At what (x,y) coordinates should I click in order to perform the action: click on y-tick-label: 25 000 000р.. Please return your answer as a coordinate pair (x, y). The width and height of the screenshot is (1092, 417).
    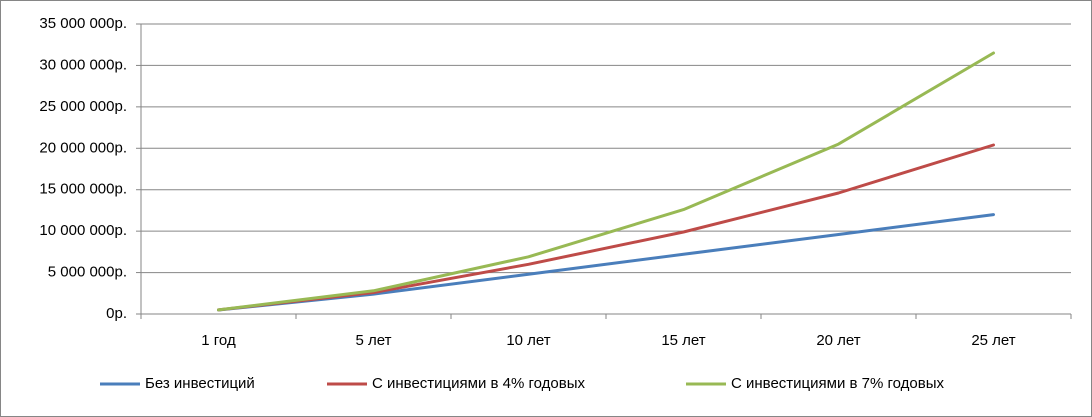
    Looking at the image, I should click on (83, 106).